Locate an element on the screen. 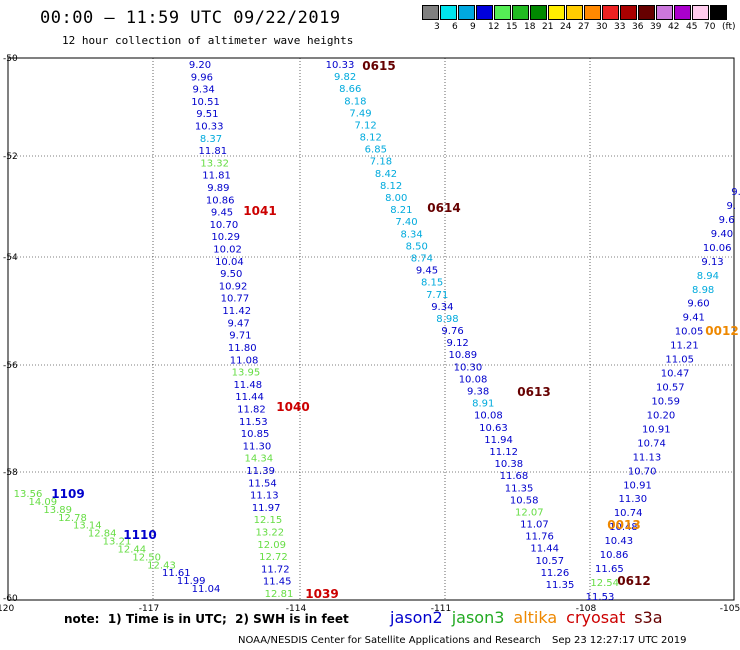  swh-value-label: 9.13 is located at coordinates (712, 262).